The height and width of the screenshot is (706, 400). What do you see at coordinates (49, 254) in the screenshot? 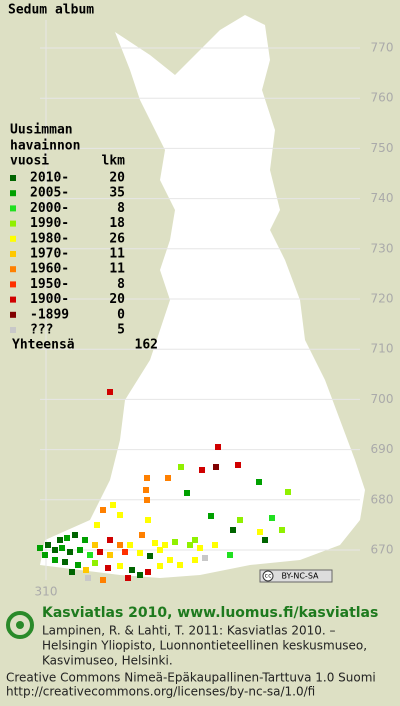
I see `legend-label: 1970-` at bounding box center [49, 254].